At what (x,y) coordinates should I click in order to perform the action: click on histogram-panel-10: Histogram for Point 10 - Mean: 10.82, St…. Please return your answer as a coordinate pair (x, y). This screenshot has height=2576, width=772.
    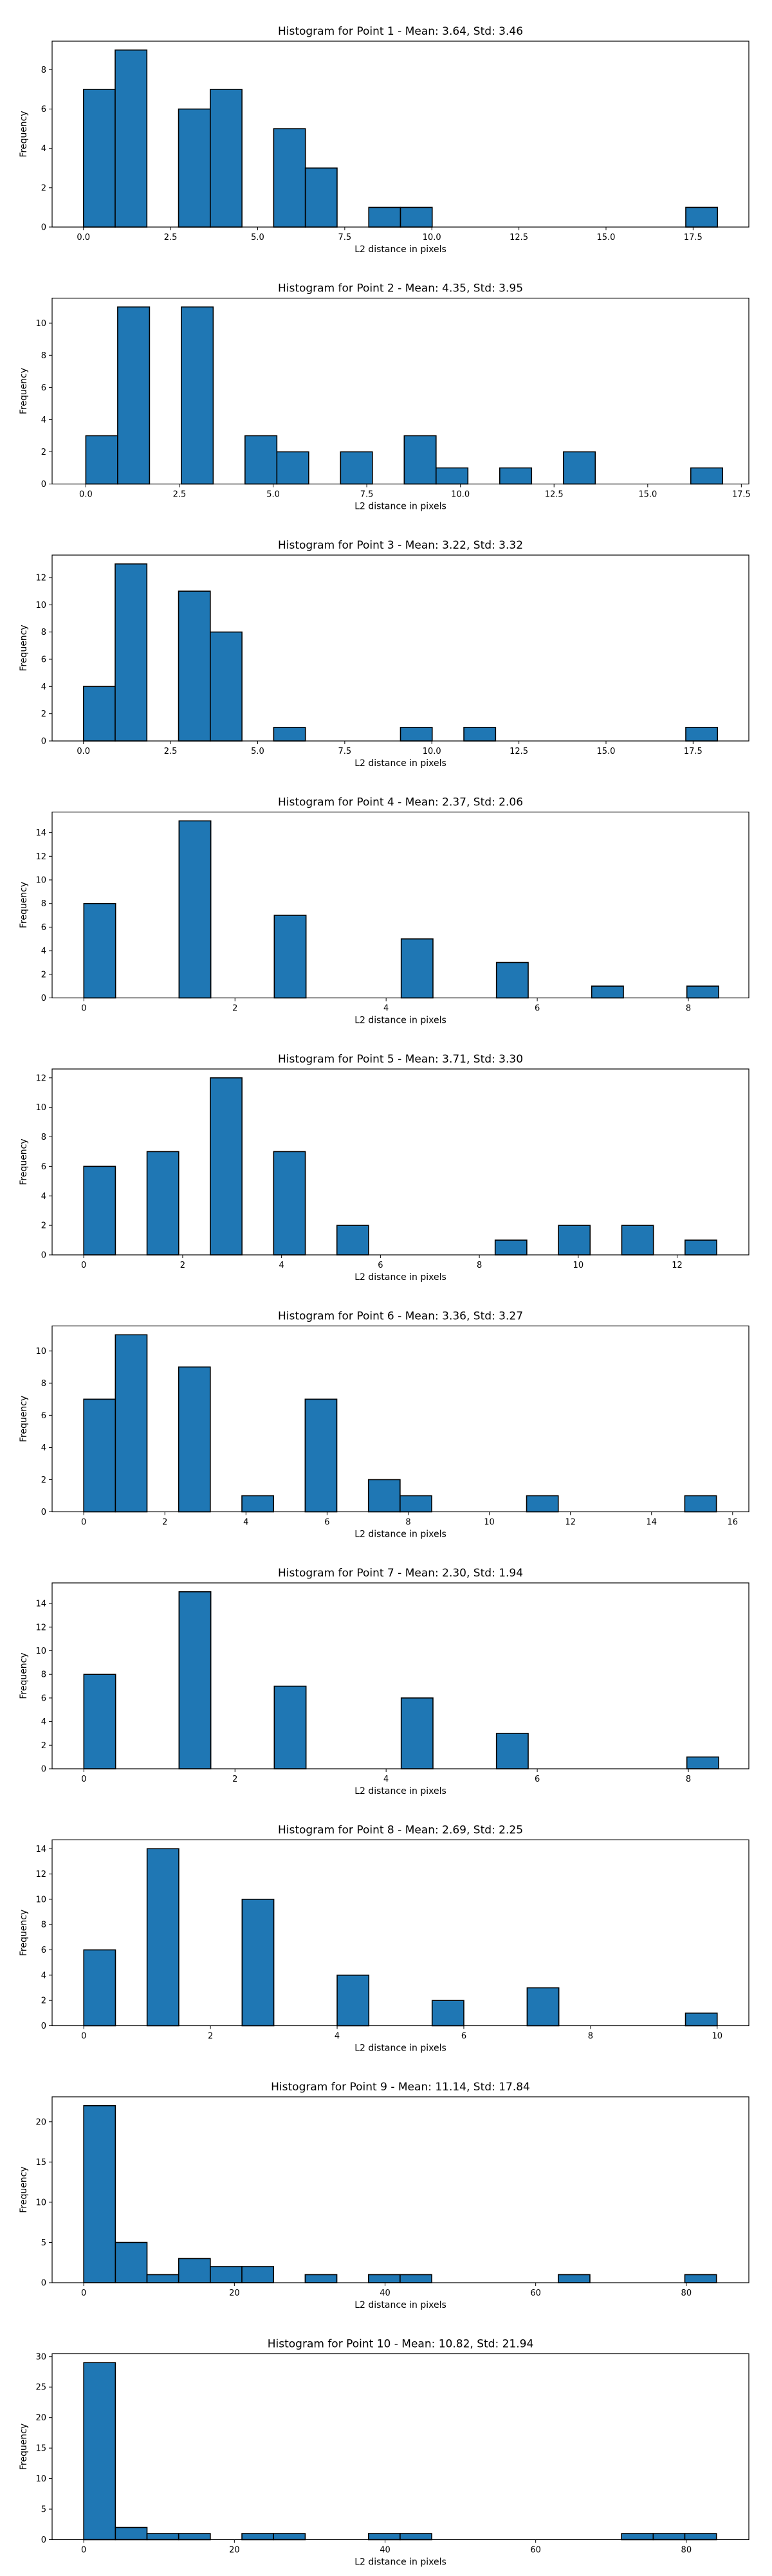
    Looking at the image, I should click on (384, 2453).